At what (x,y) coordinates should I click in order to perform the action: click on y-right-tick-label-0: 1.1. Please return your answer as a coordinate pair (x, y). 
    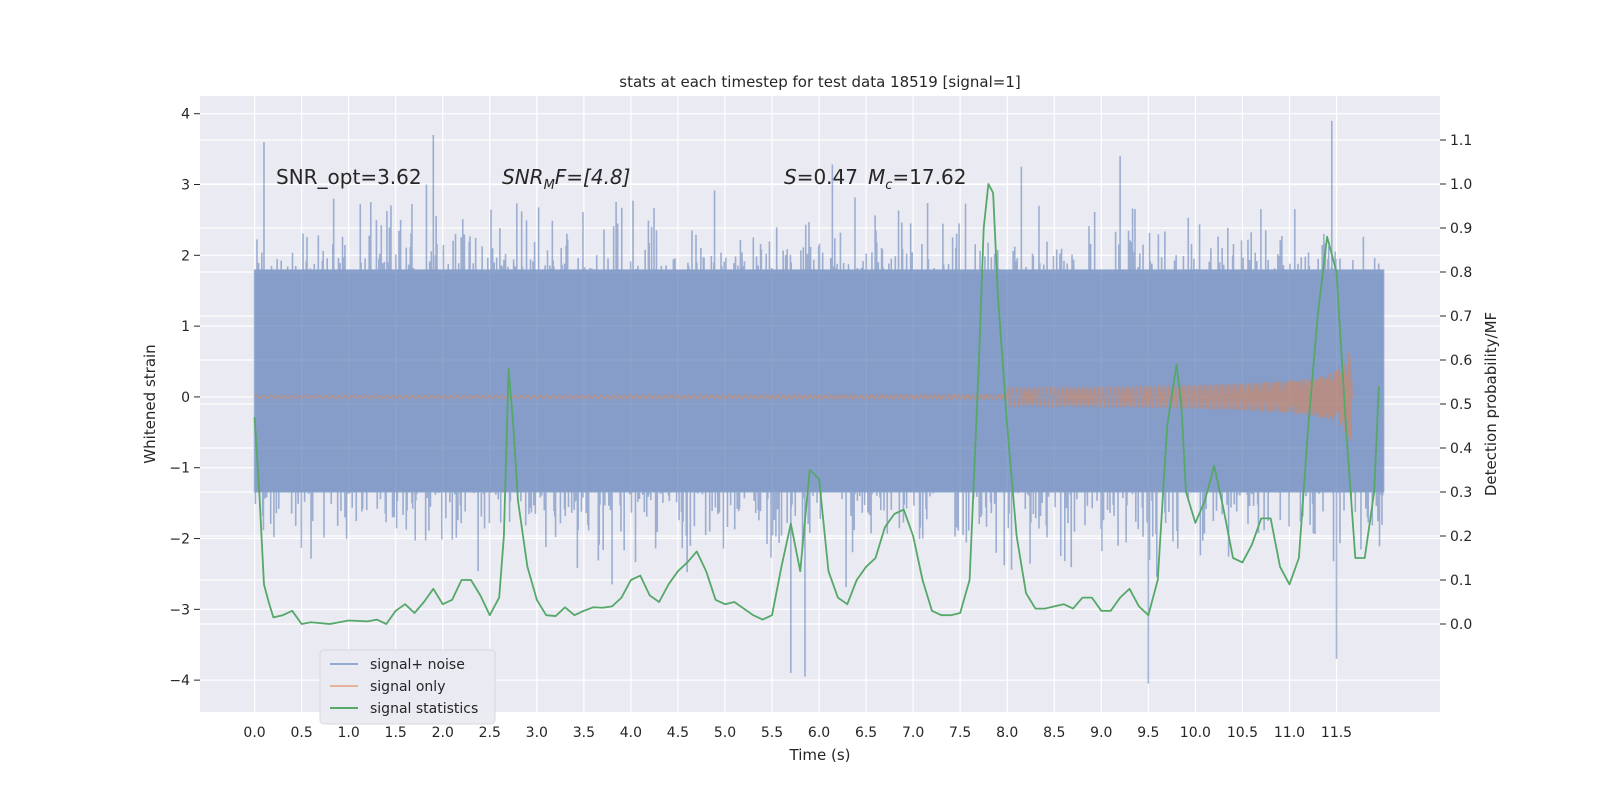
    Looking at the image, I should click on (1461, 141).